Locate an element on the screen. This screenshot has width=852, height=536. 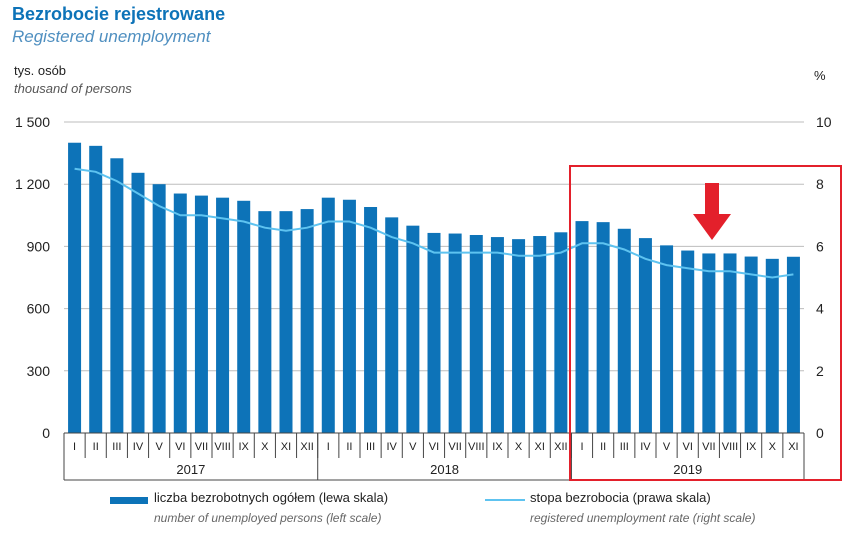
left-tick-label: 300 is located at coordinates (39, 371).